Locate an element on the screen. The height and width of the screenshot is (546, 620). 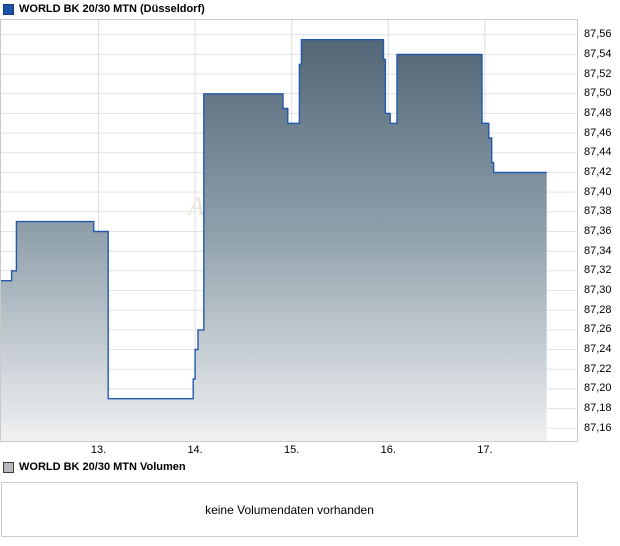
x-axis-label: 13. is located at coordinates (98, 450).